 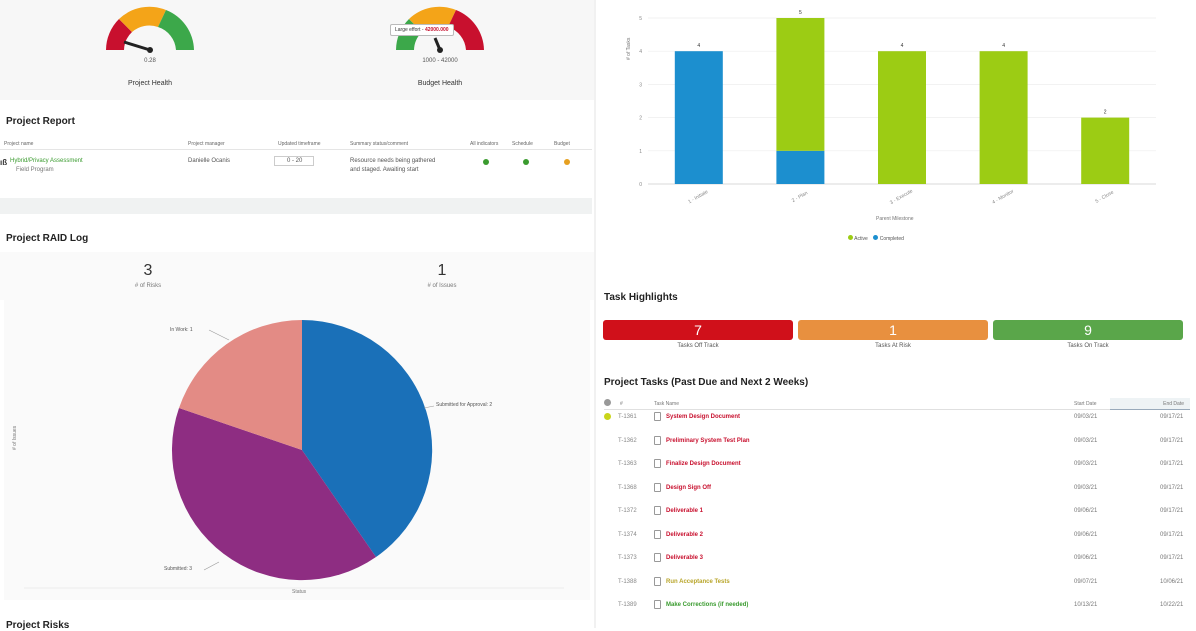 I want to click on y-tick-label: 2, so click(x=640, y=119).